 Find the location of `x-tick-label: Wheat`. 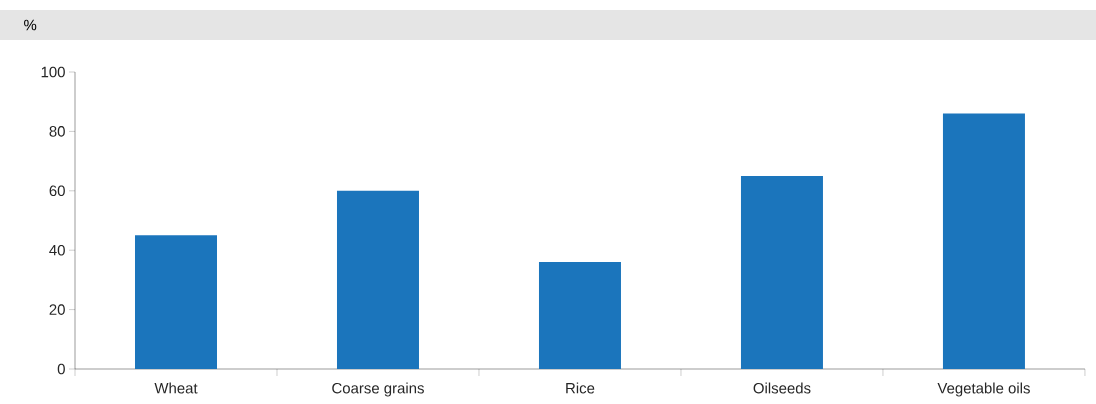

x-tick-label: Wheat is located at coordinates (176, 388).